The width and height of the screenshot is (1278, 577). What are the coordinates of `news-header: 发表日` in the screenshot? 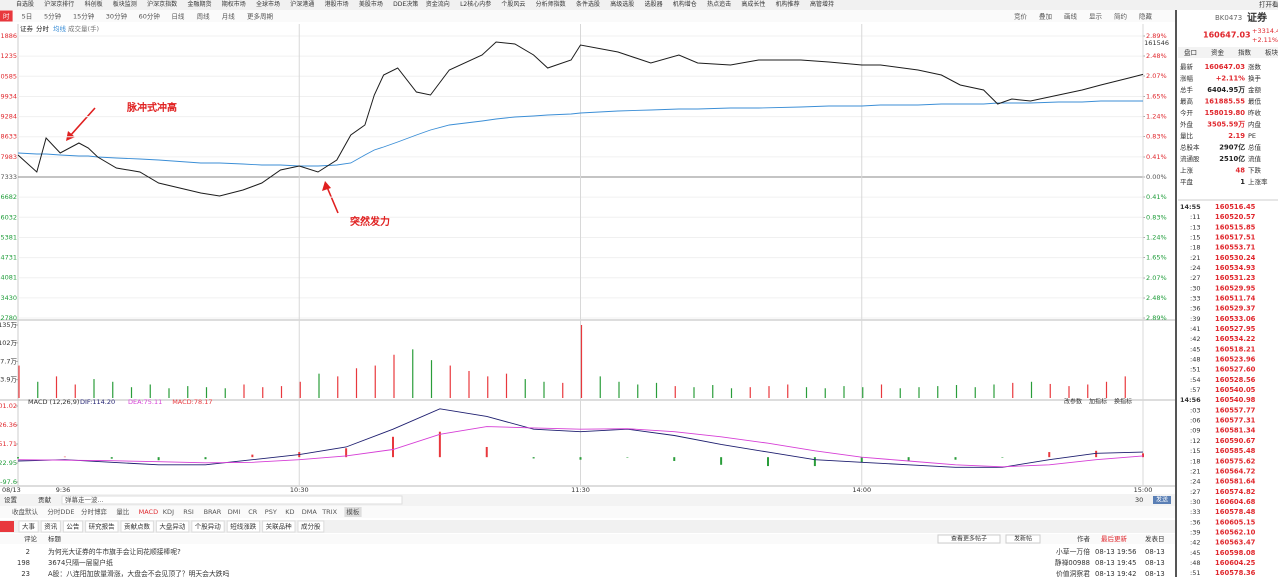 It's located at (1155, 538).